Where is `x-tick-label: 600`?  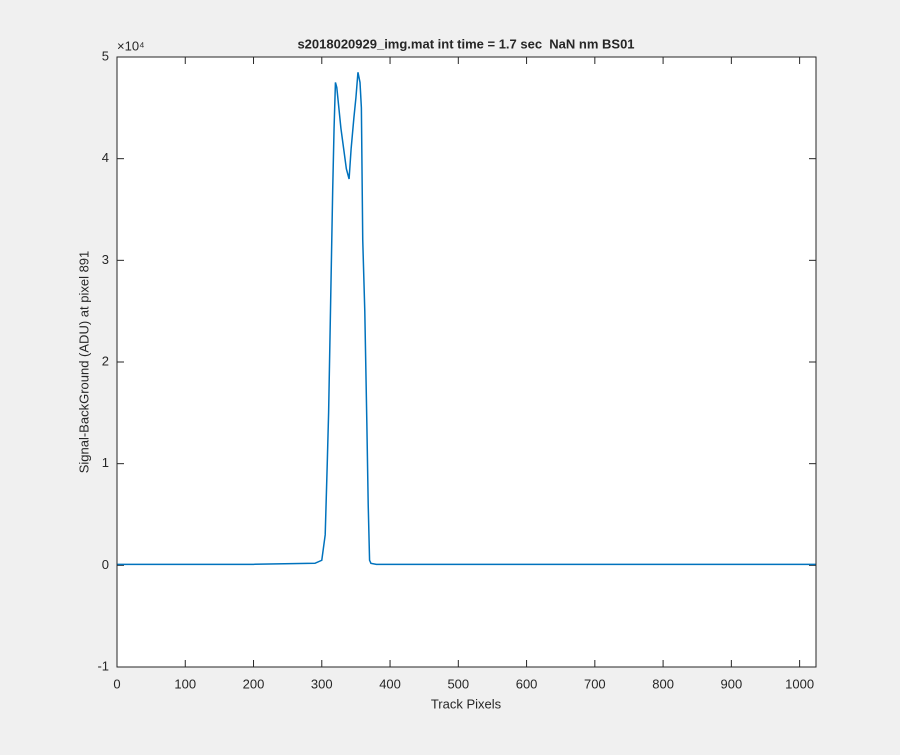 x-tick-label: 600 is located at coordinates (527, 683).